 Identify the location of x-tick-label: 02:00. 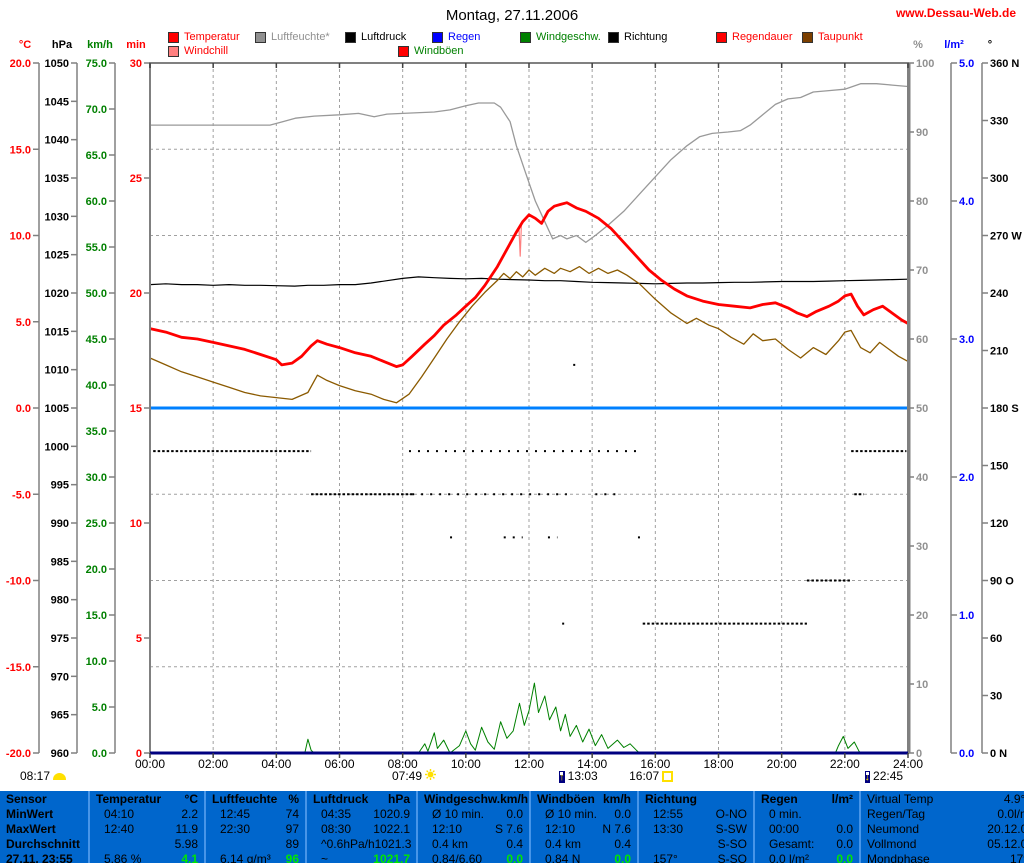
(213, 764).